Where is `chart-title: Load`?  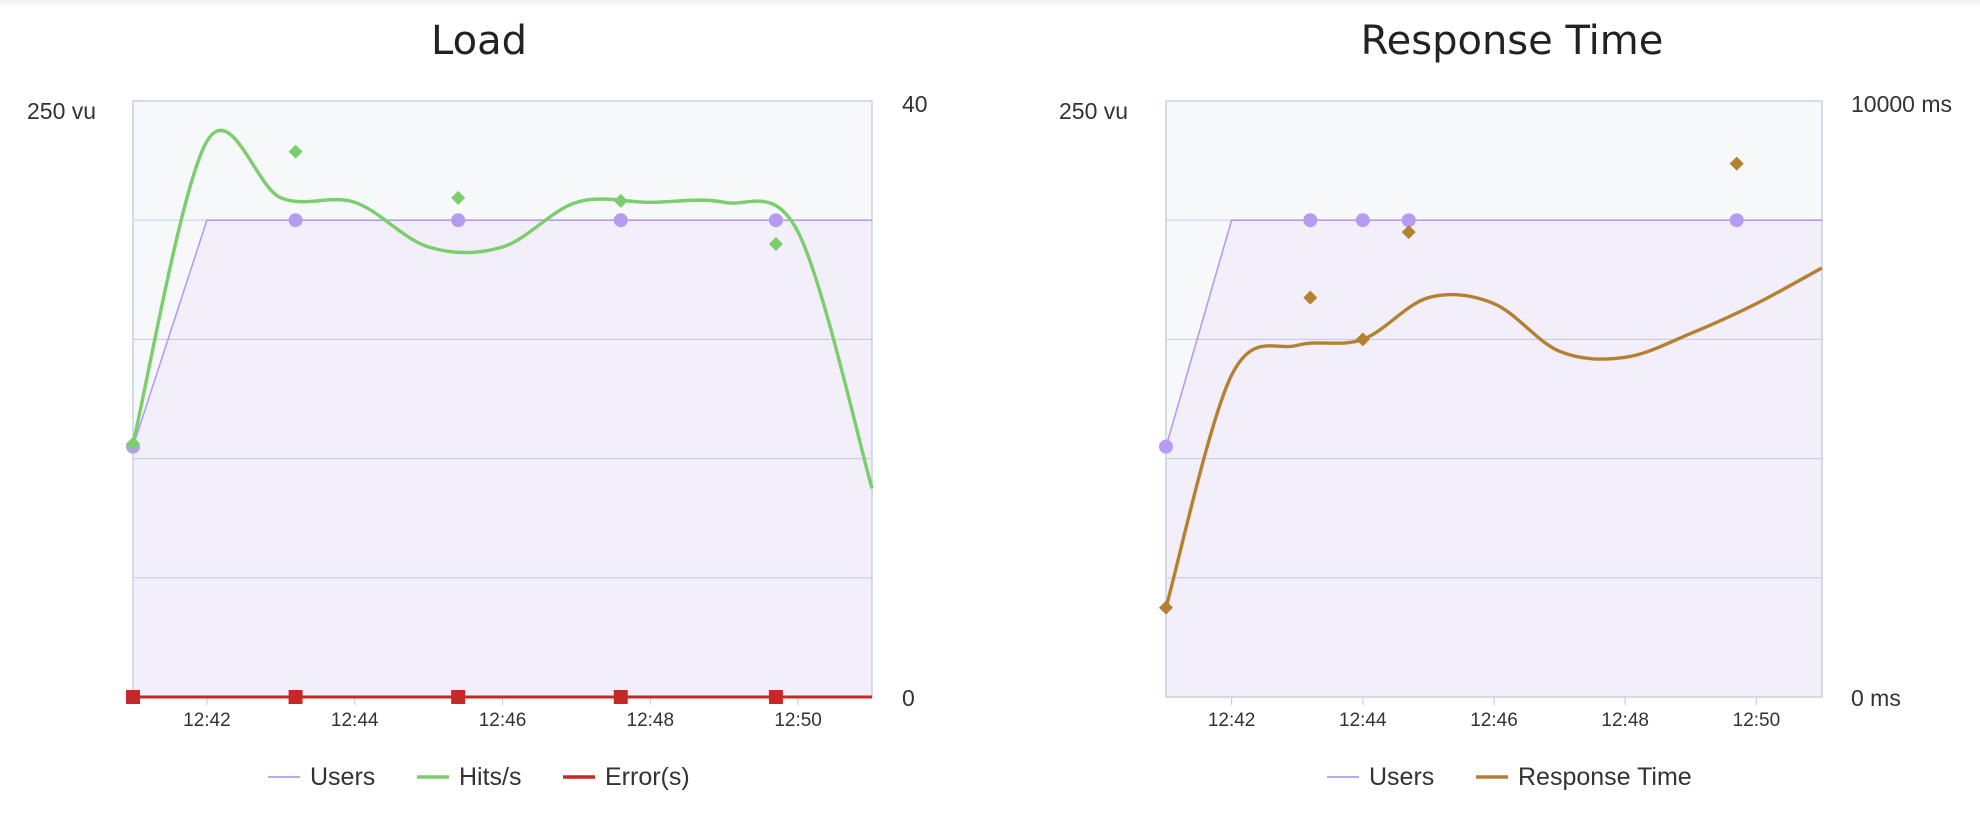 chart-title: Load is located at coordinates (479, 41).